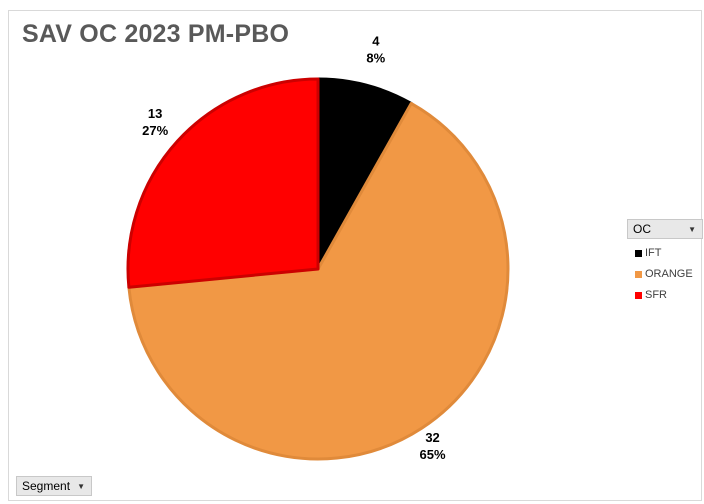  Describe the element at coordinates (432, 437) in the screenshot. I see `data-label-value: 32` at that location.